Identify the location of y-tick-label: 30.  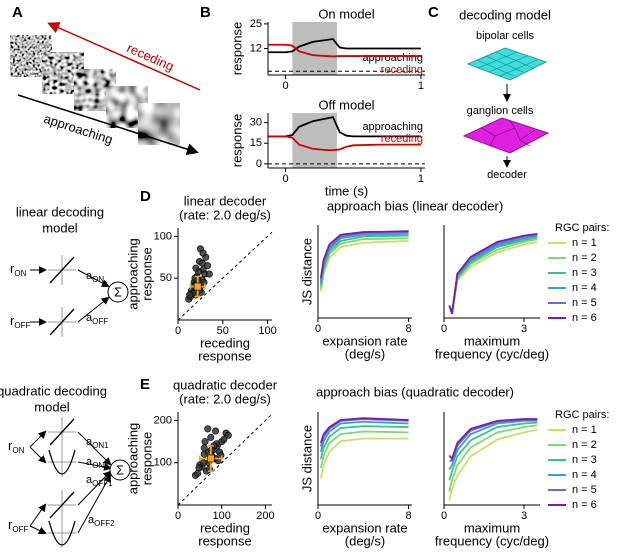
(256, 123).